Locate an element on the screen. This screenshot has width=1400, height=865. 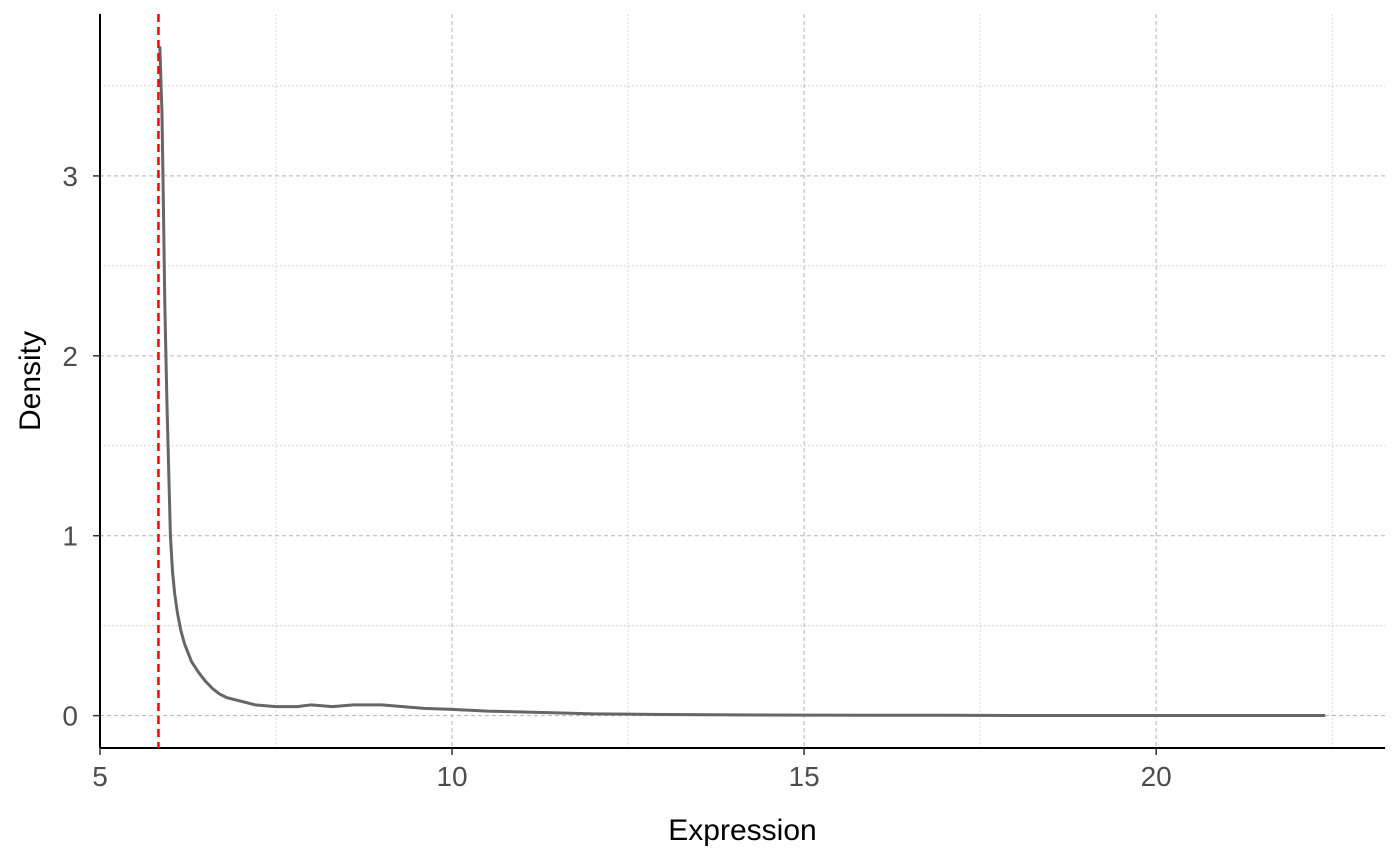
x-tick-label-3: 20 is located at coordinates (1156, 776).